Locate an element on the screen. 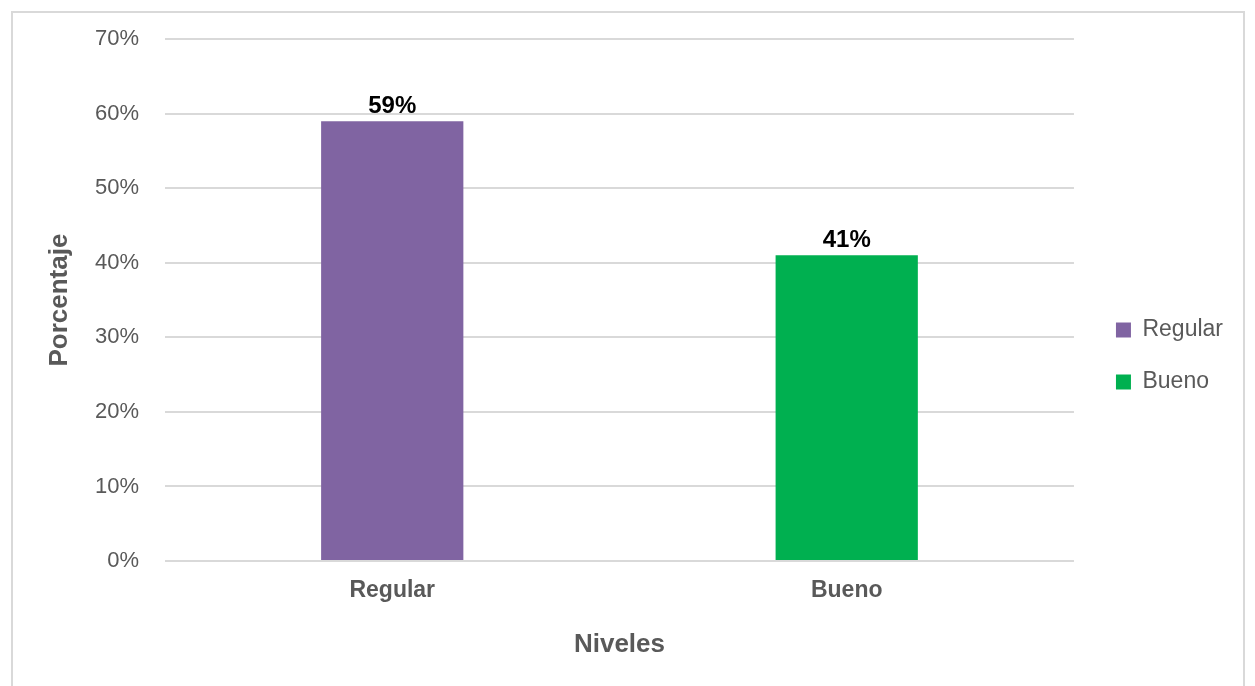  y-tick-label: 0% is located at coordinates (123, 560).